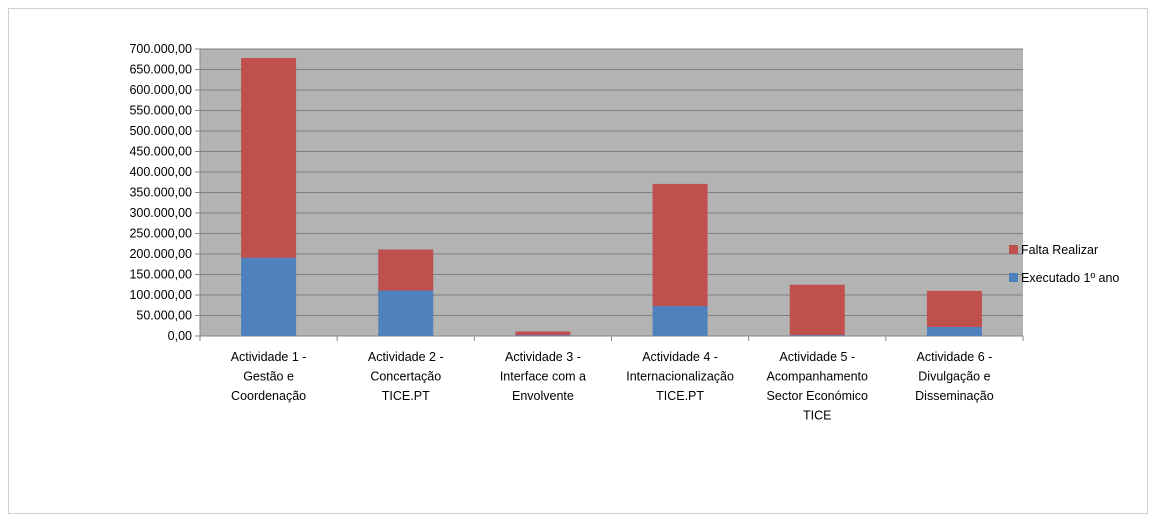  I want to click on y-tick-label: 650.000,00, so click(160, 70).